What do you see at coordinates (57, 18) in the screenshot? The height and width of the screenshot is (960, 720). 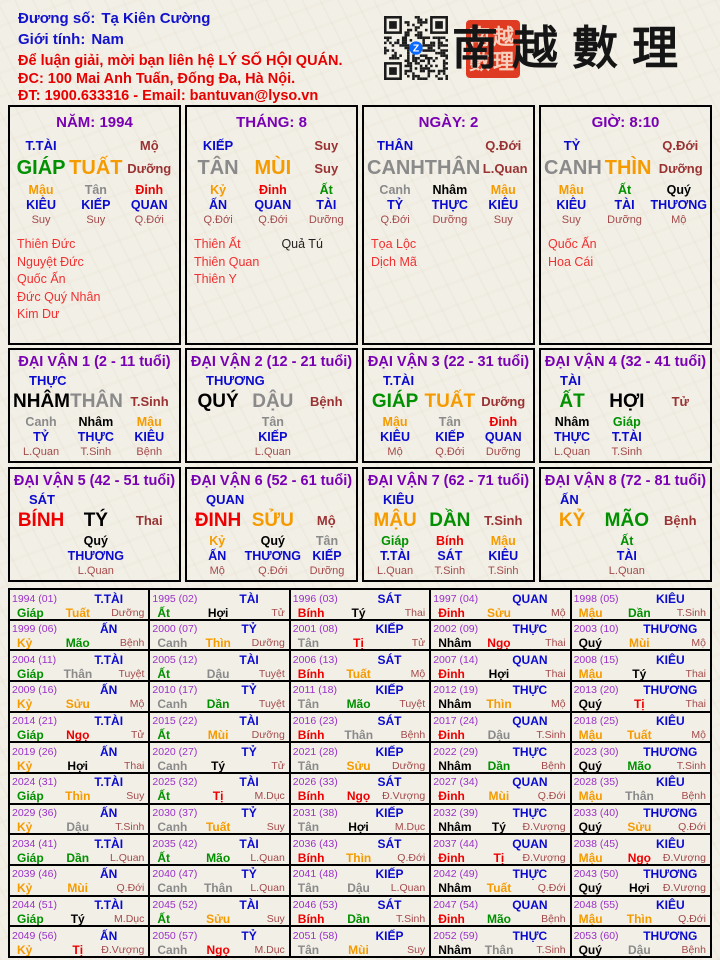 I see `owner-label: Đương số:` at bounding box center [57, 18].